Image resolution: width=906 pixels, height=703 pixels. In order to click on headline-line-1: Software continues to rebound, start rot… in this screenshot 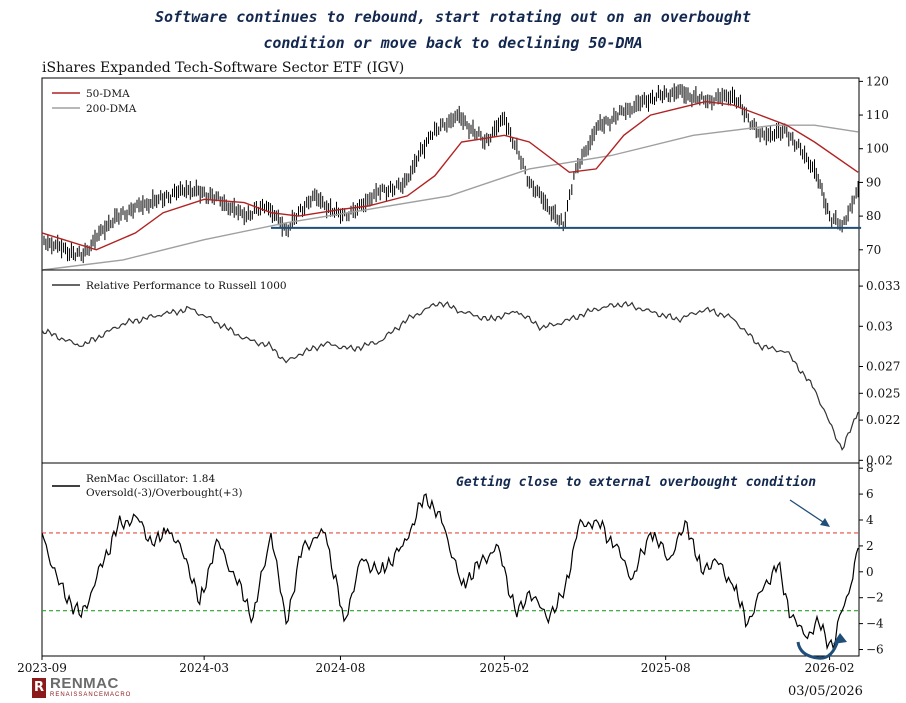, I will do `click(453, 17)`.